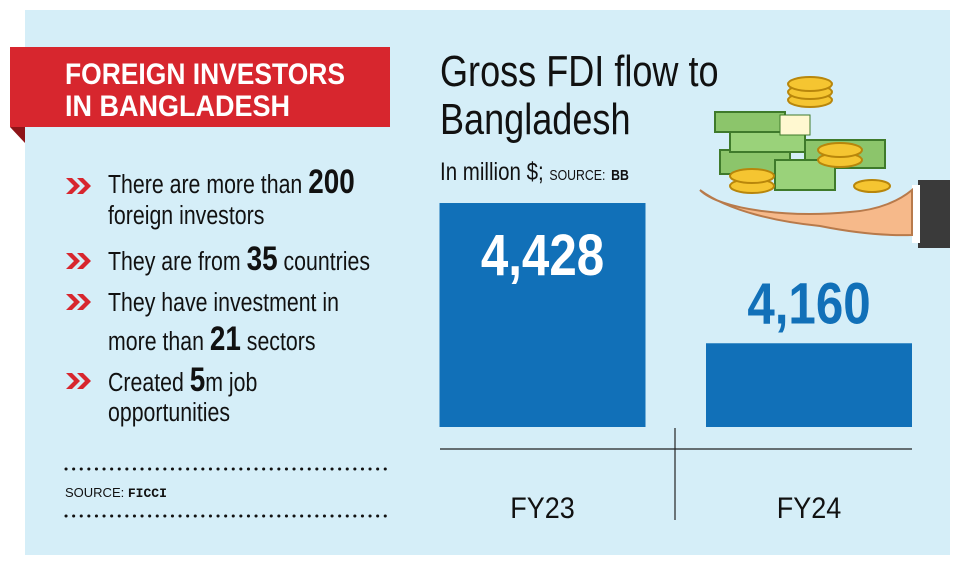  I want to click on coins, so click(810, 135).